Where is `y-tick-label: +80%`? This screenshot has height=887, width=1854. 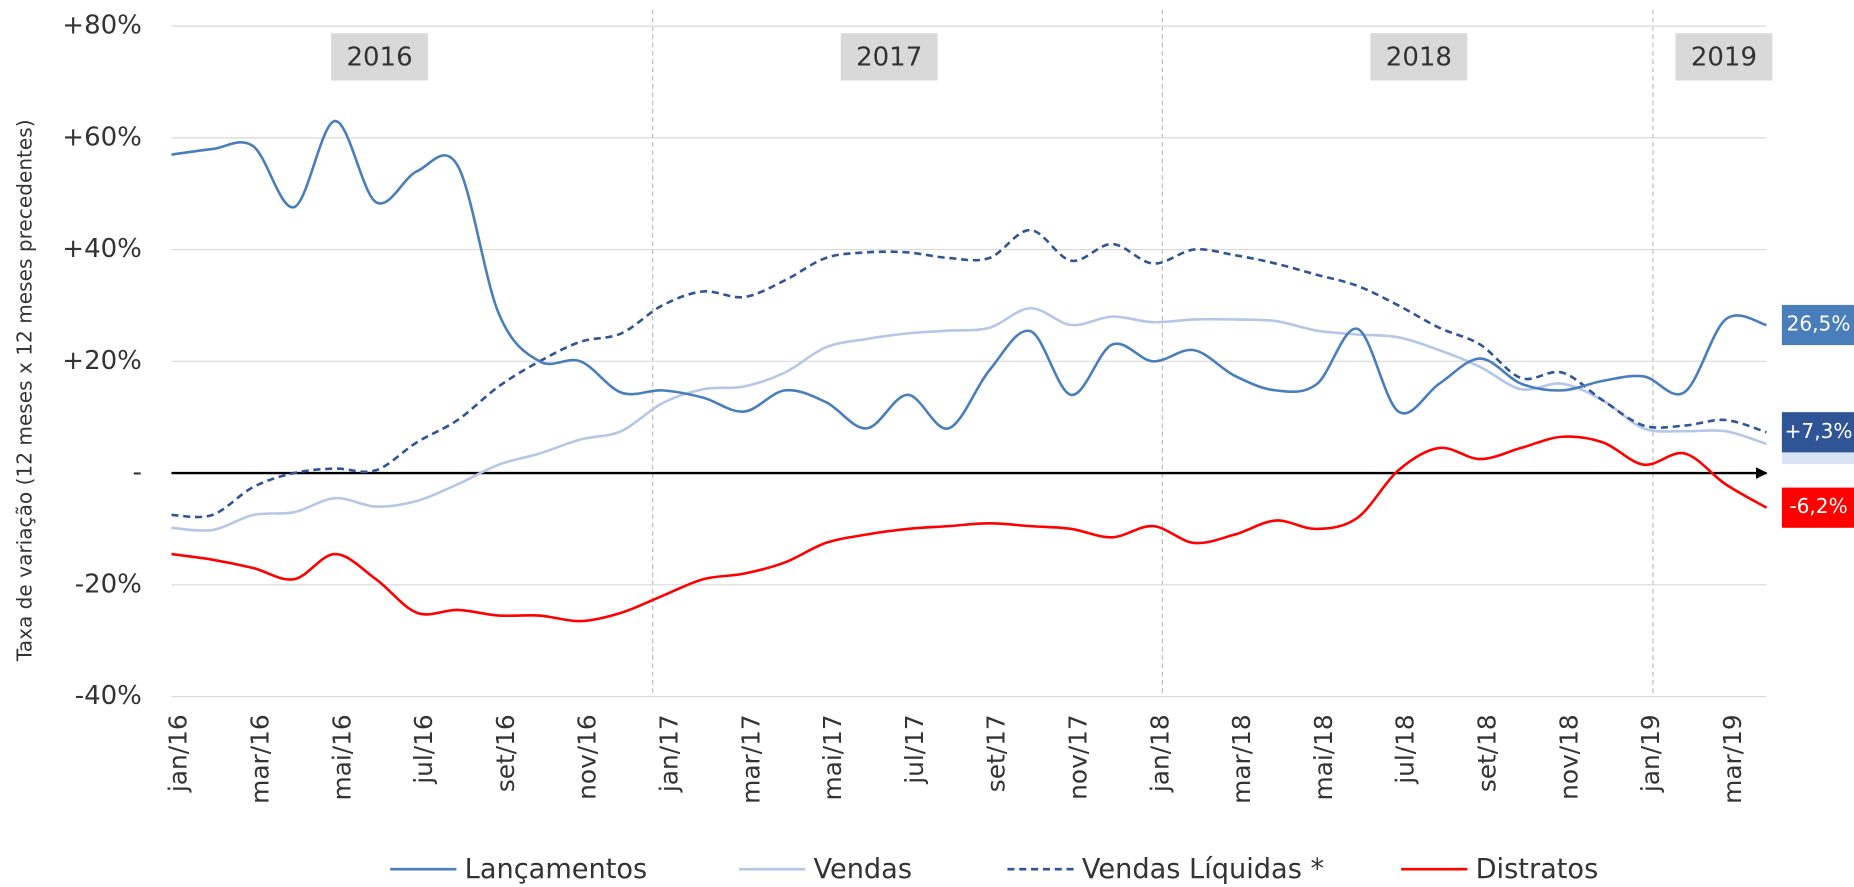
y-tick-label: +80% is located at coordinates (102, 26).